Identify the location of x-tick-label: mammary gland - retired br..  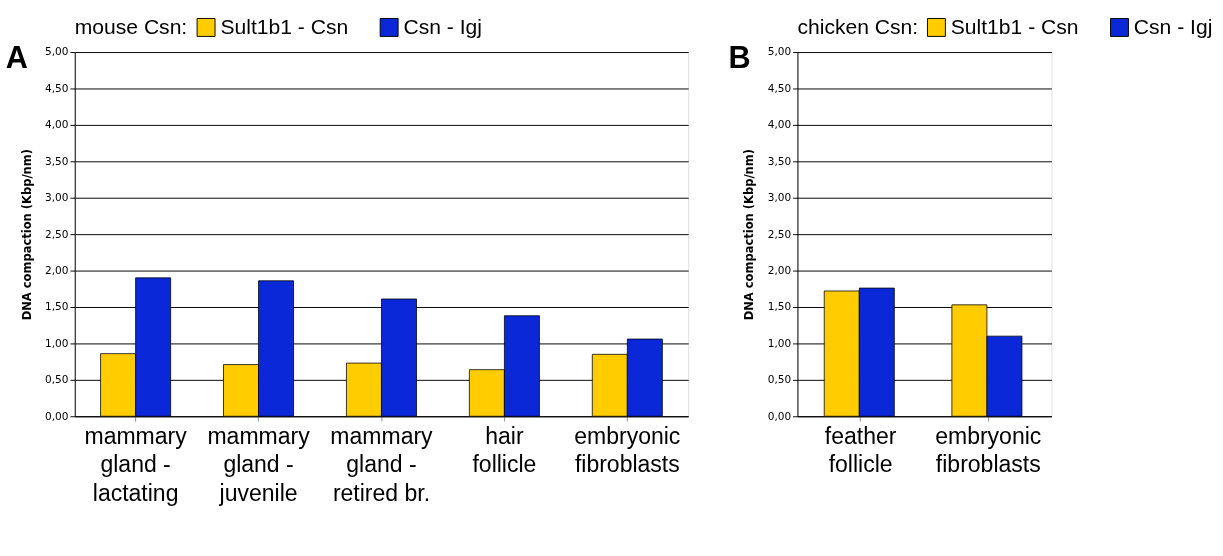
(382, 464).